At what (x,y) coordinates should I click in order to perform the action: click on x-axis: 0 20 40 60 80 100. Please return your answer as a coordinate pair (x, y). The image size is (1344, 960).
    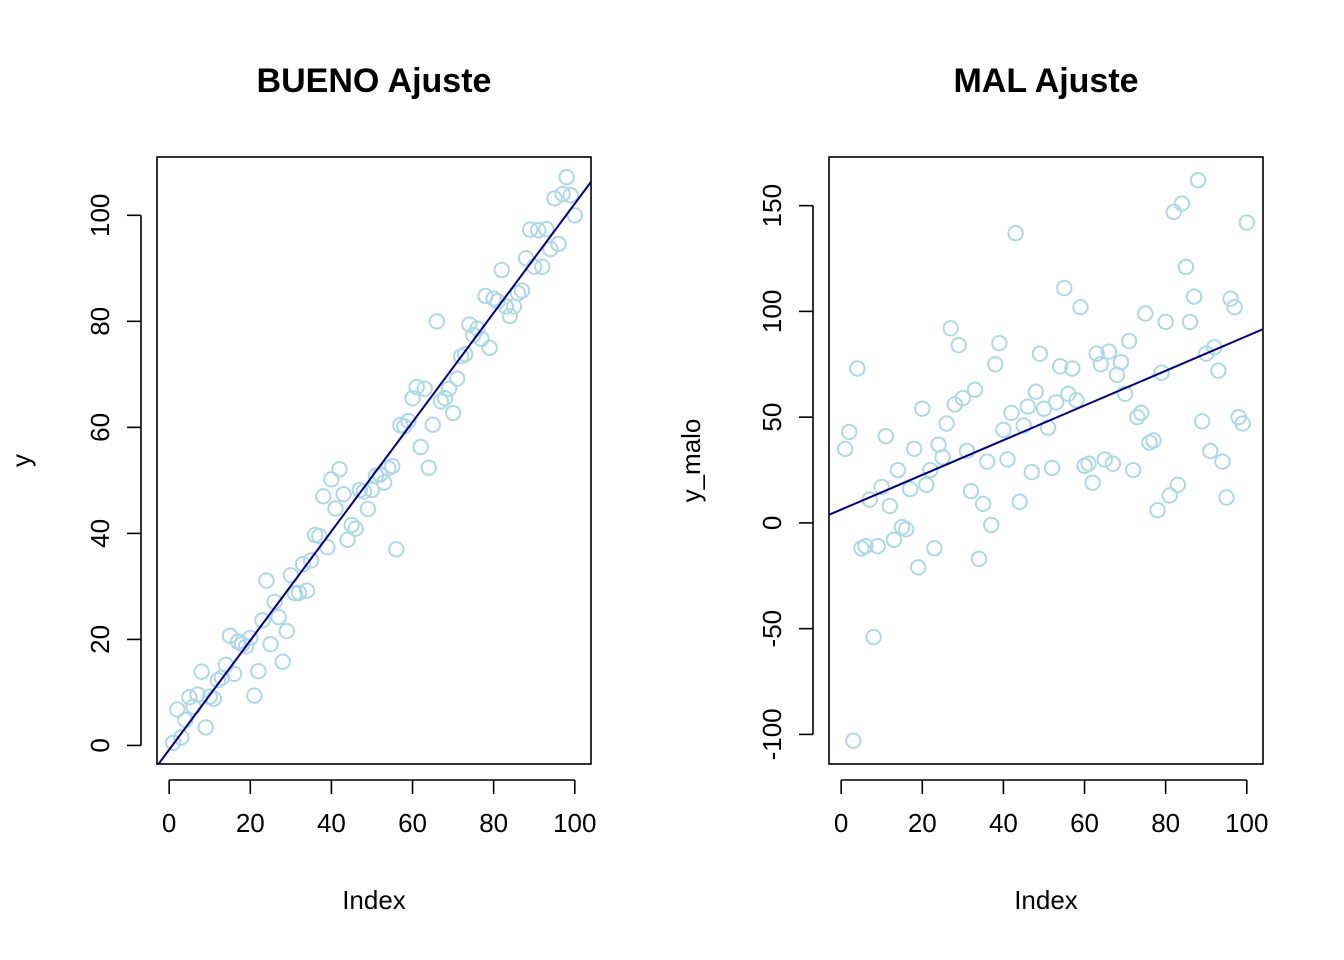
    Looking at the image, I should click on (1051, 808).